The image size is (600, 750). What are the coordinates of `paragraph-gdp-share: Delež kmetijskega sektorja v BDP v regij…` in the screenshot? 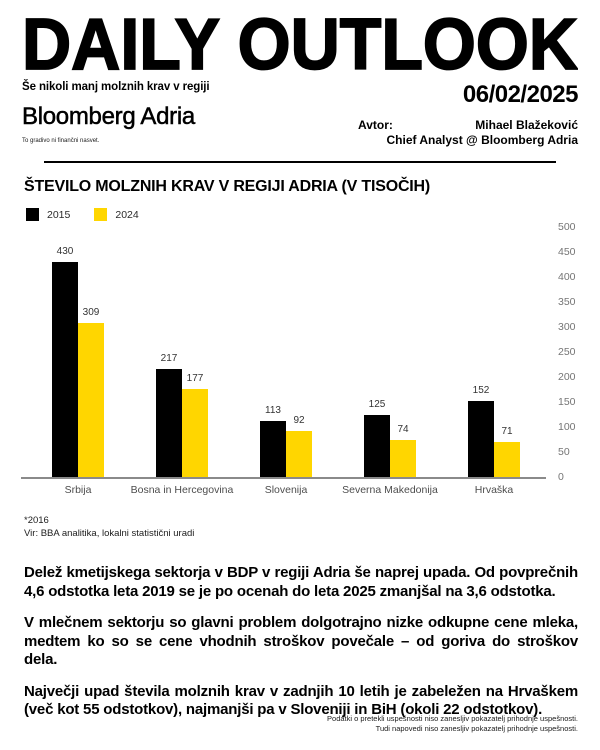 It's located at (301, 582).